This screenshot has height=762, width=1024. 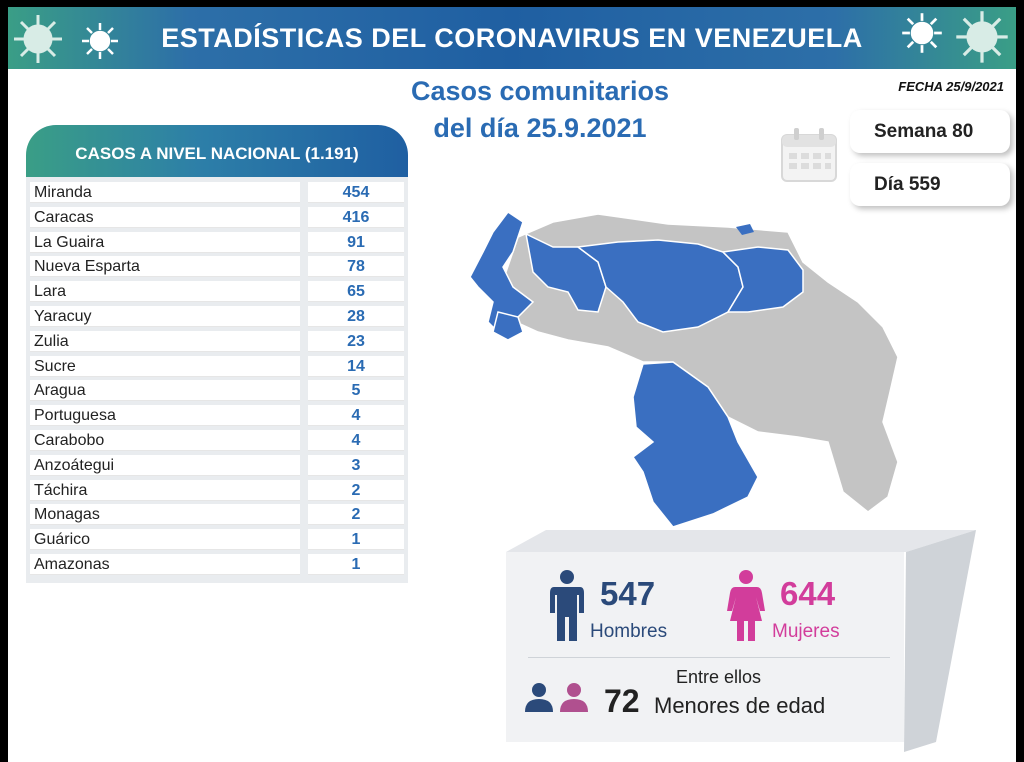 I want to click on week-badge: Semana 80, so click(x=930, y=131).